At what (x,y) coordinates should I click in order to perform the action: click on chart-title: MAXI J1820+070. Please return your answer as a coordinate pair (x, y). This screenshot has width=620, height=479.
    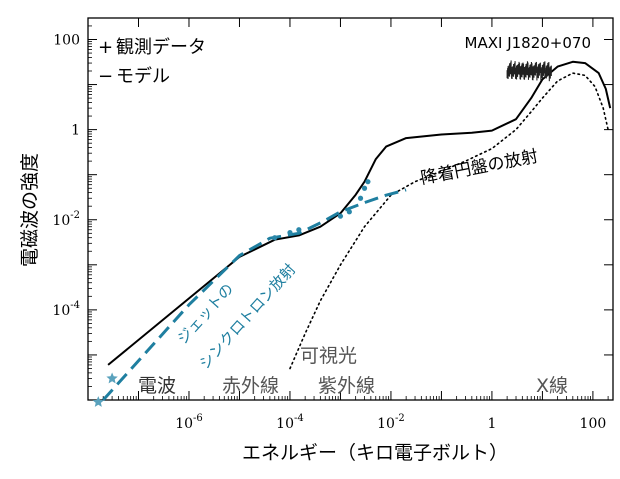
    Looking at the image, I should click on (528, 43).